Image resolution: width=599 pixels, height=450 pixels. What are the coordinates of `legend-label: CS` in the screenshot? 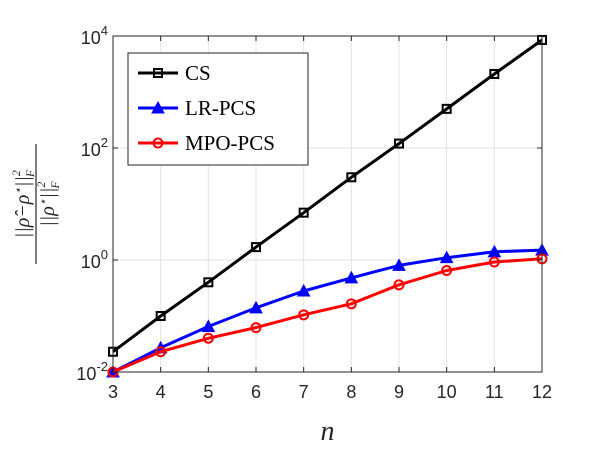 It's located at (198, 73).